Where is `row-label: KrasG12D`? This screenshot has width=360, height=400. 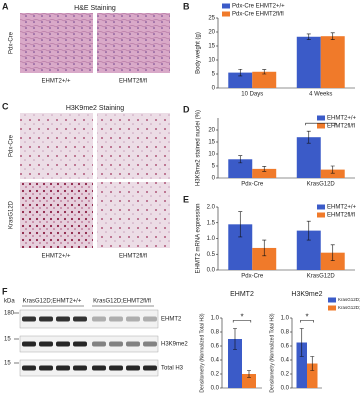
row-label: KrasG12D is located at coordinates (12, 214).